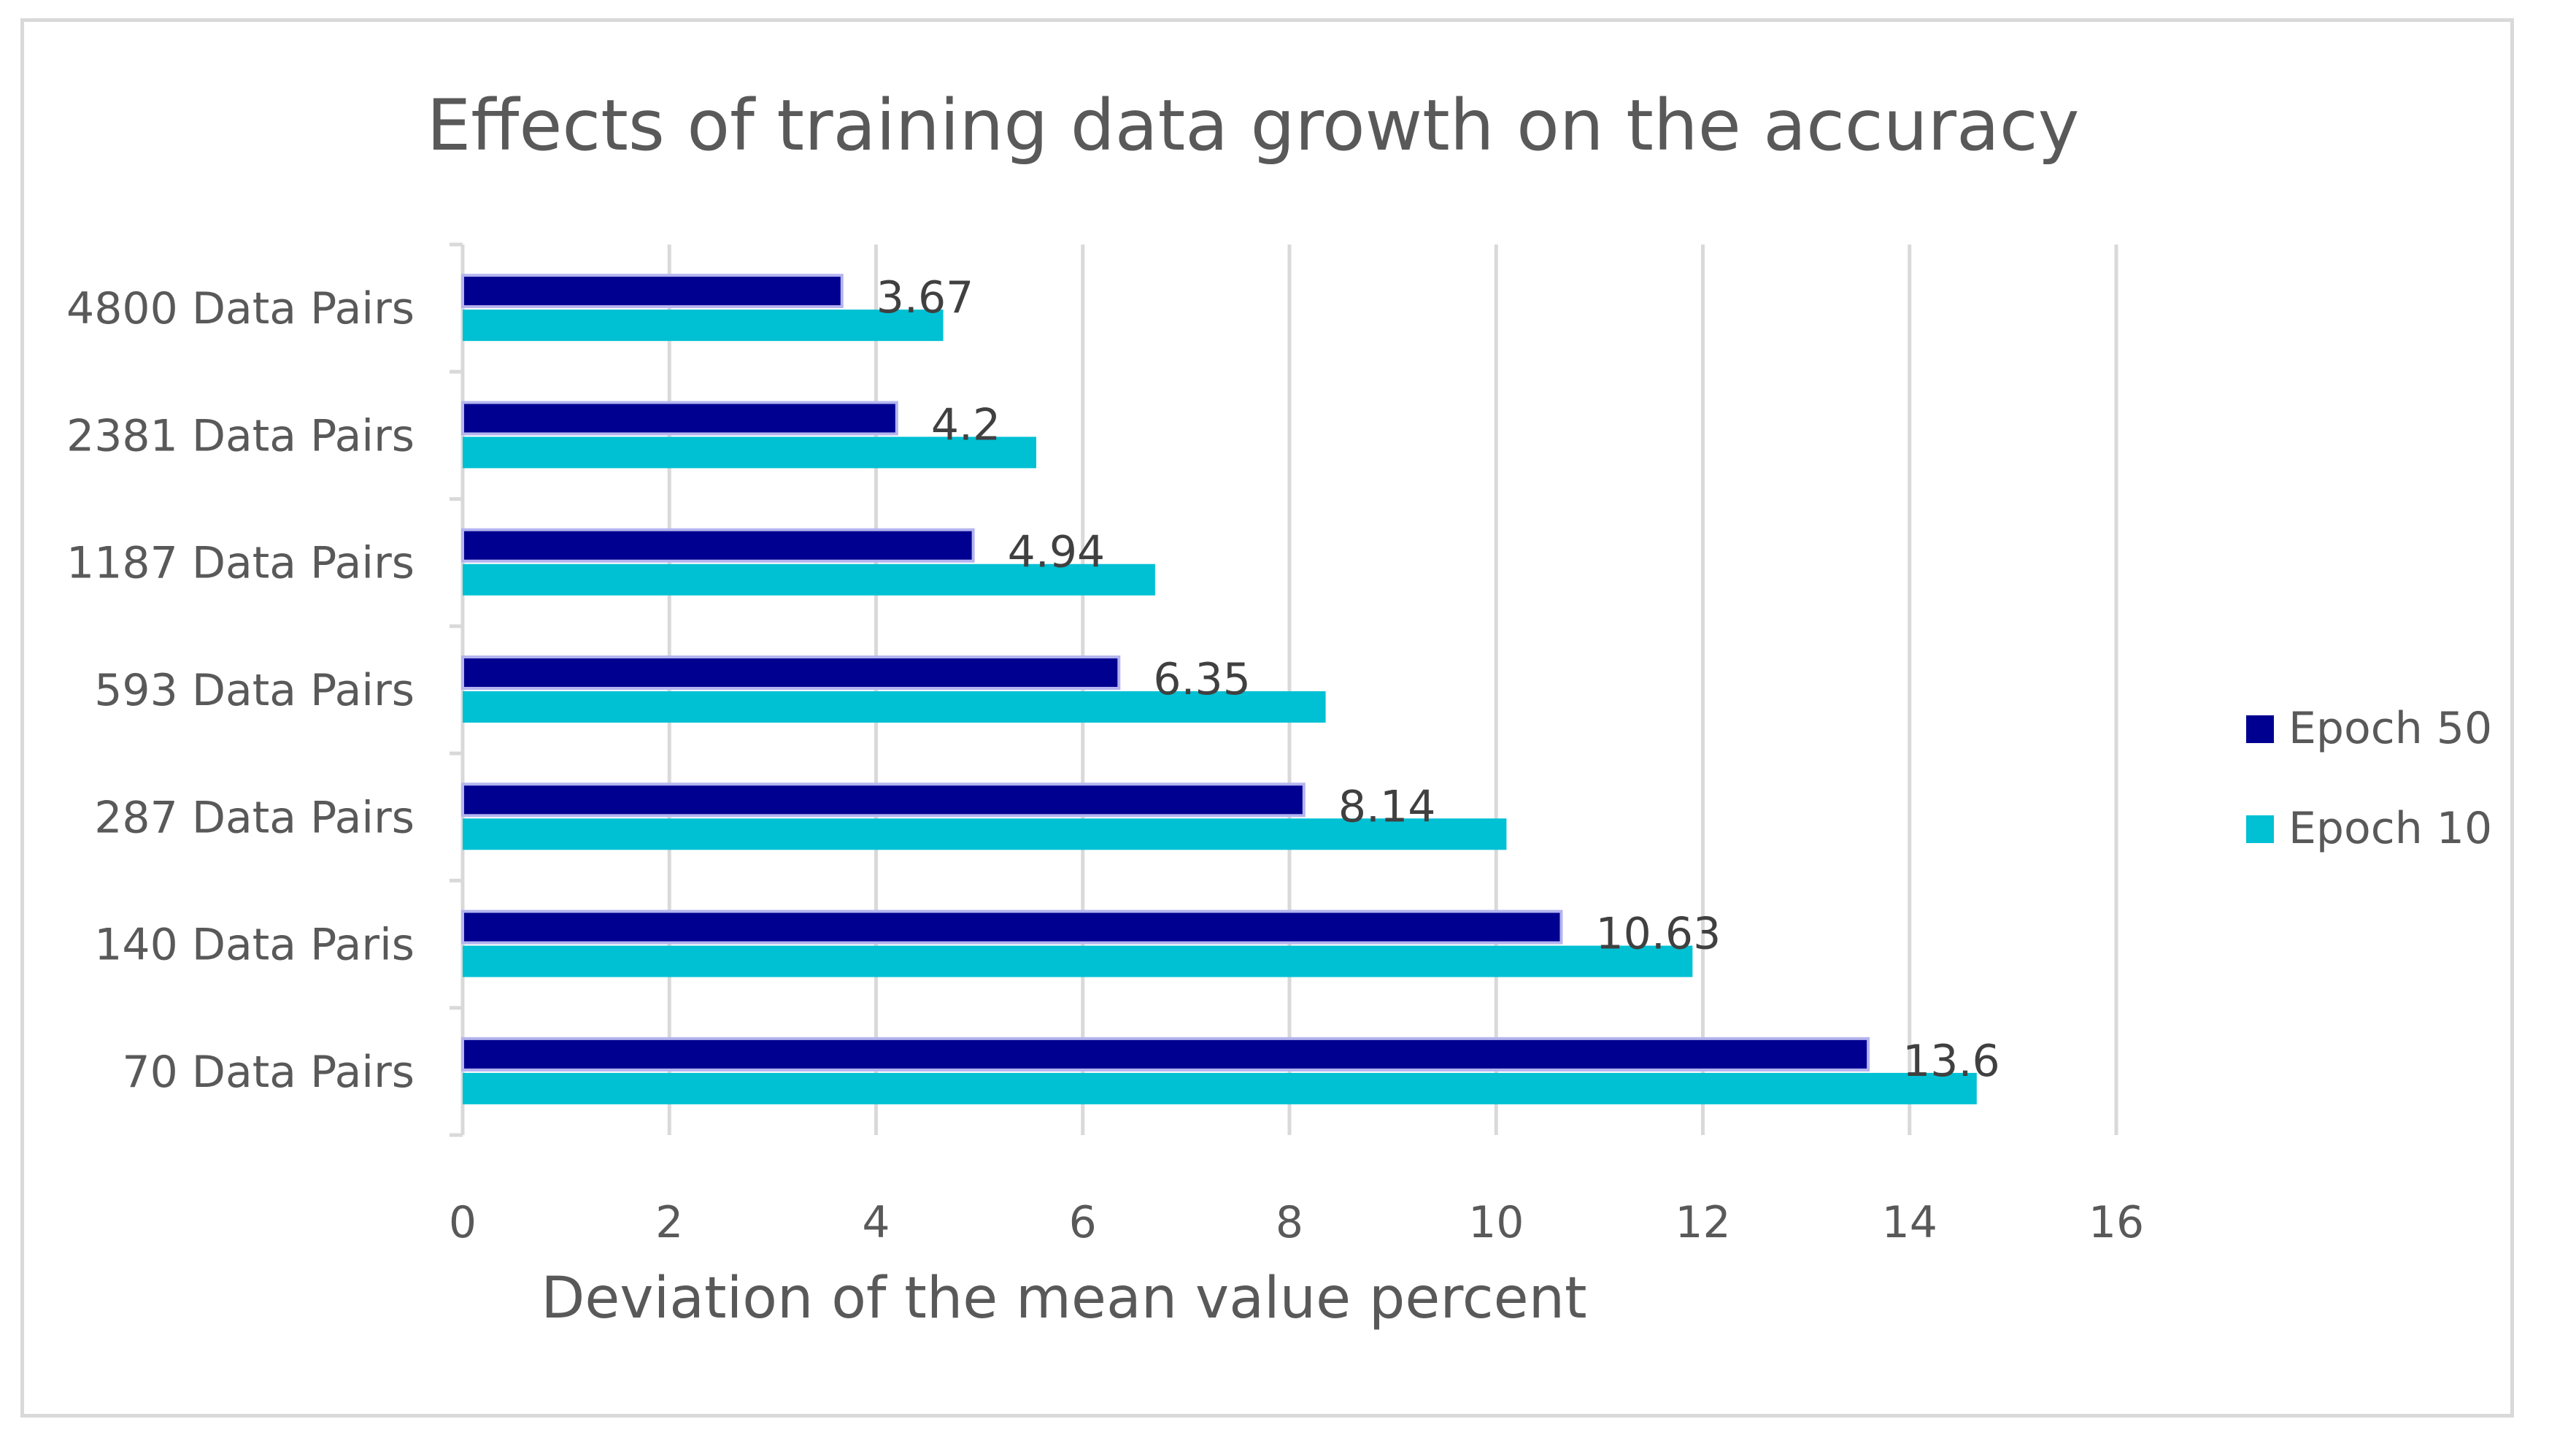  What do you see at coordinates (1063, 1298) in the screenshot?
I see `x-axis-title: Deviation of the mean value percent` at bounding box center [1063, 1298].